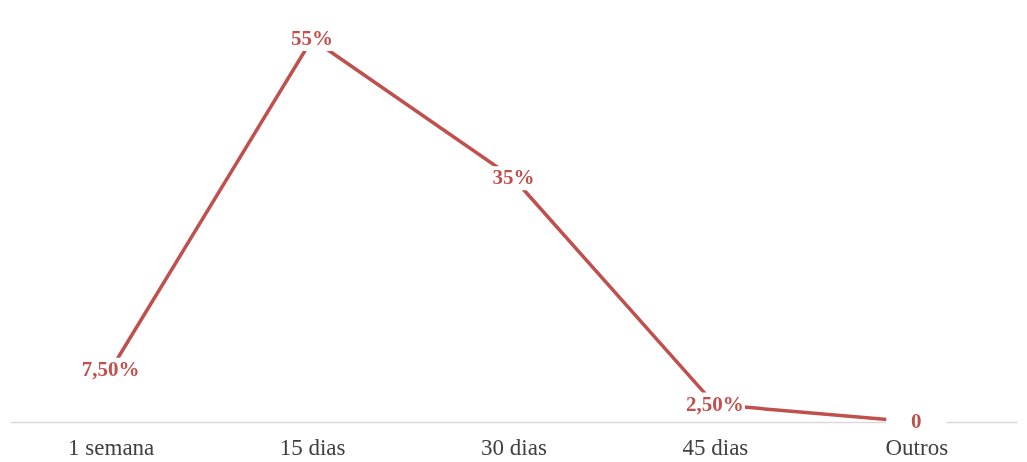 The width and height of the screenshot is (1027, 462). Describe the element at coordinates (715, 403) in the screenshot. I see `data-label: 2,50%` at that location.